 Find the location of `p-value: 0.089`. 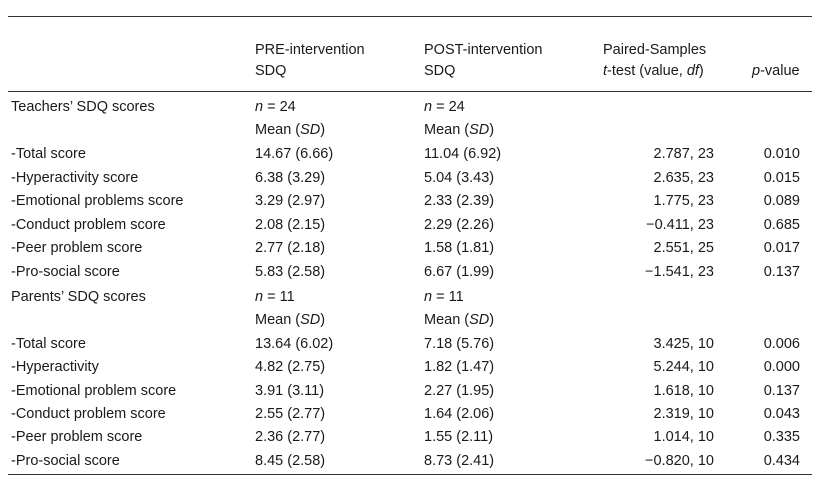

p-value: 0.089 is located at coordinates (781, 201).